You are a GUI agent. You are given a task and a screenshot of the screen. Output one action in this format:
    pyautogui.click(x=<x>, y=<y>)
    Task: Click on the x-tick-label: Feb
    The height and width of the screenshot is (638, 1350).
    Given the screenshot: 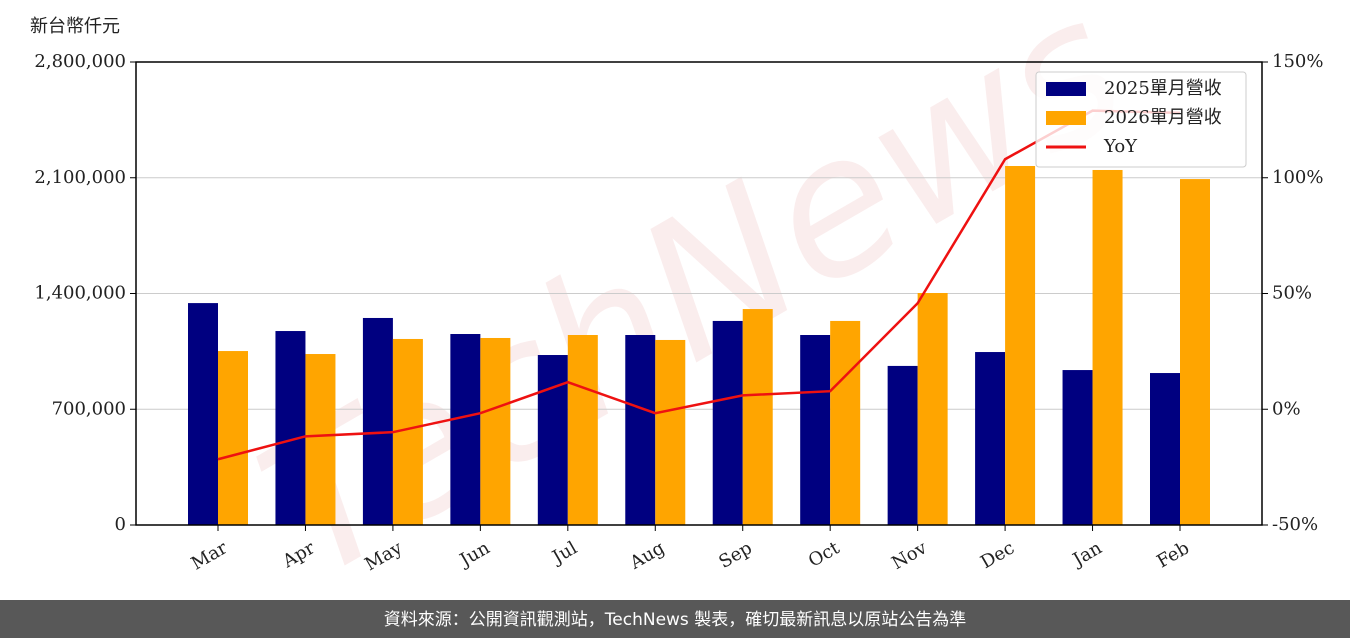 What is the action you would take?
    pyautogui.click(x=1173, y=554)
    